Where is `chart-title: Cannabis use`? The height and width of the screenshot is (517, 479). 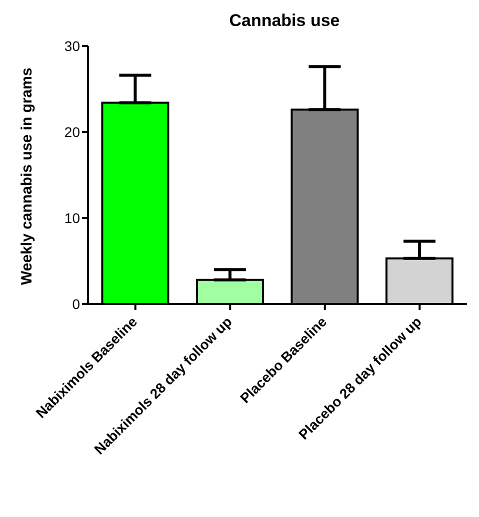
chart-title: Cannabis use is located at coordinates (284, 21).